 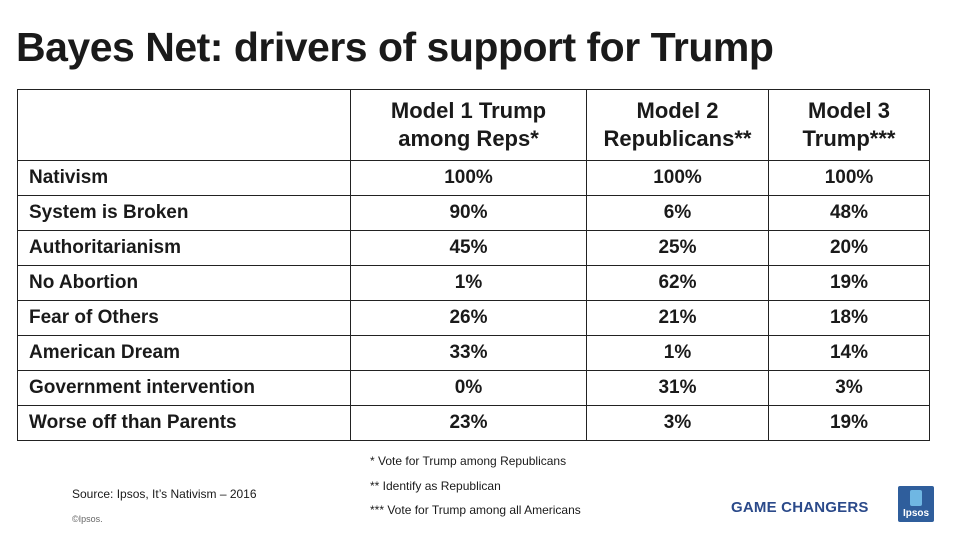 I want to click on row-label-authoritarianism: Authoritarianism, so click(x=184, y=248).